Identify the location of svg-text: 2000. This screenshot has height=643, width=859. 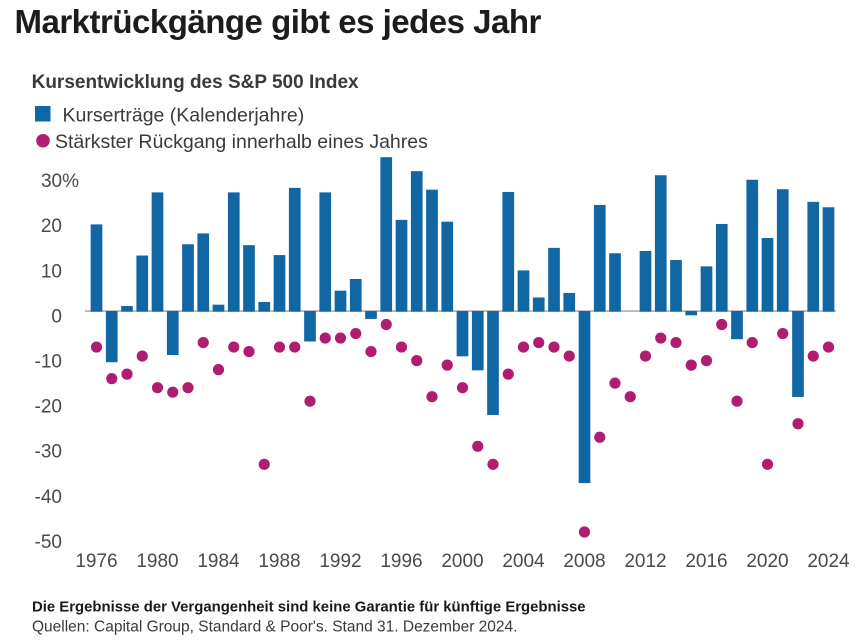
(462, 561).